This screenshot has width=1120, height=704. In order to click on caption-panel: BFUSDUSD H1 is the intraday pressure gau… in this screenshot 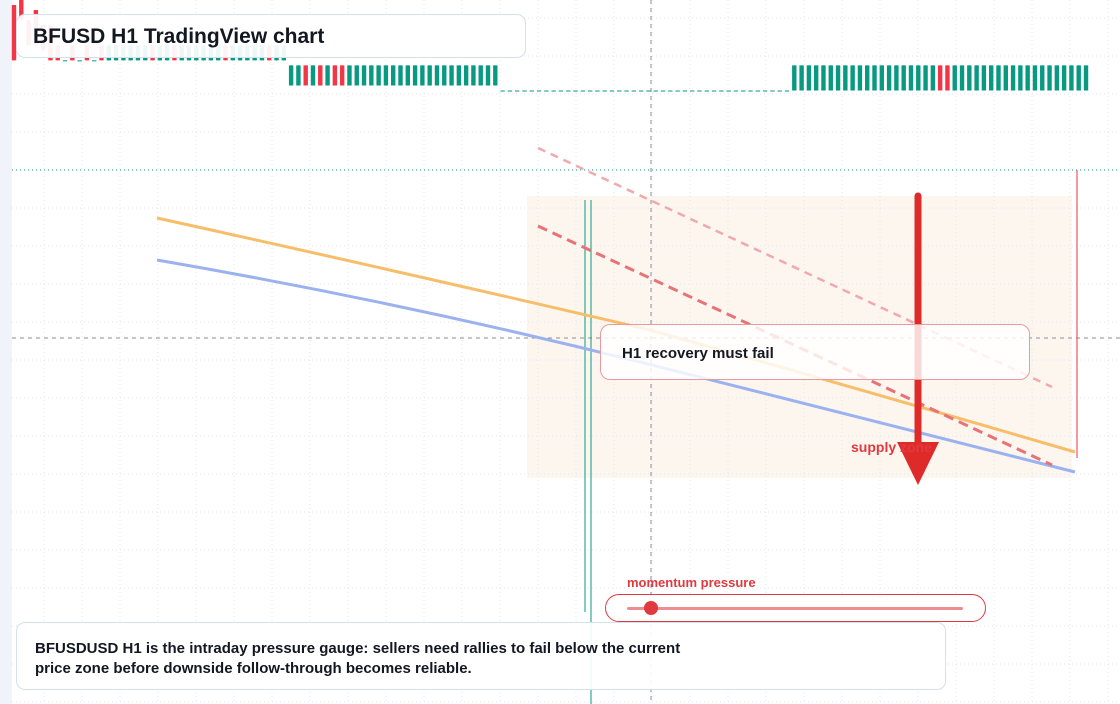, I will do `click(481, 656)`.